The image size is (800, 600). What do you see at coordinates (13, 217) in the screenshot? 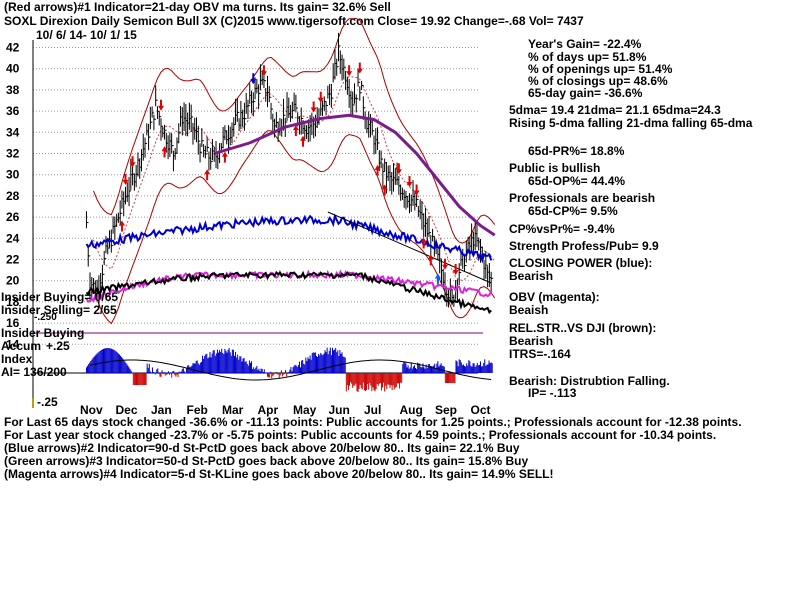
I see `y-tick-label: 26` at bounding box center [13, 217].